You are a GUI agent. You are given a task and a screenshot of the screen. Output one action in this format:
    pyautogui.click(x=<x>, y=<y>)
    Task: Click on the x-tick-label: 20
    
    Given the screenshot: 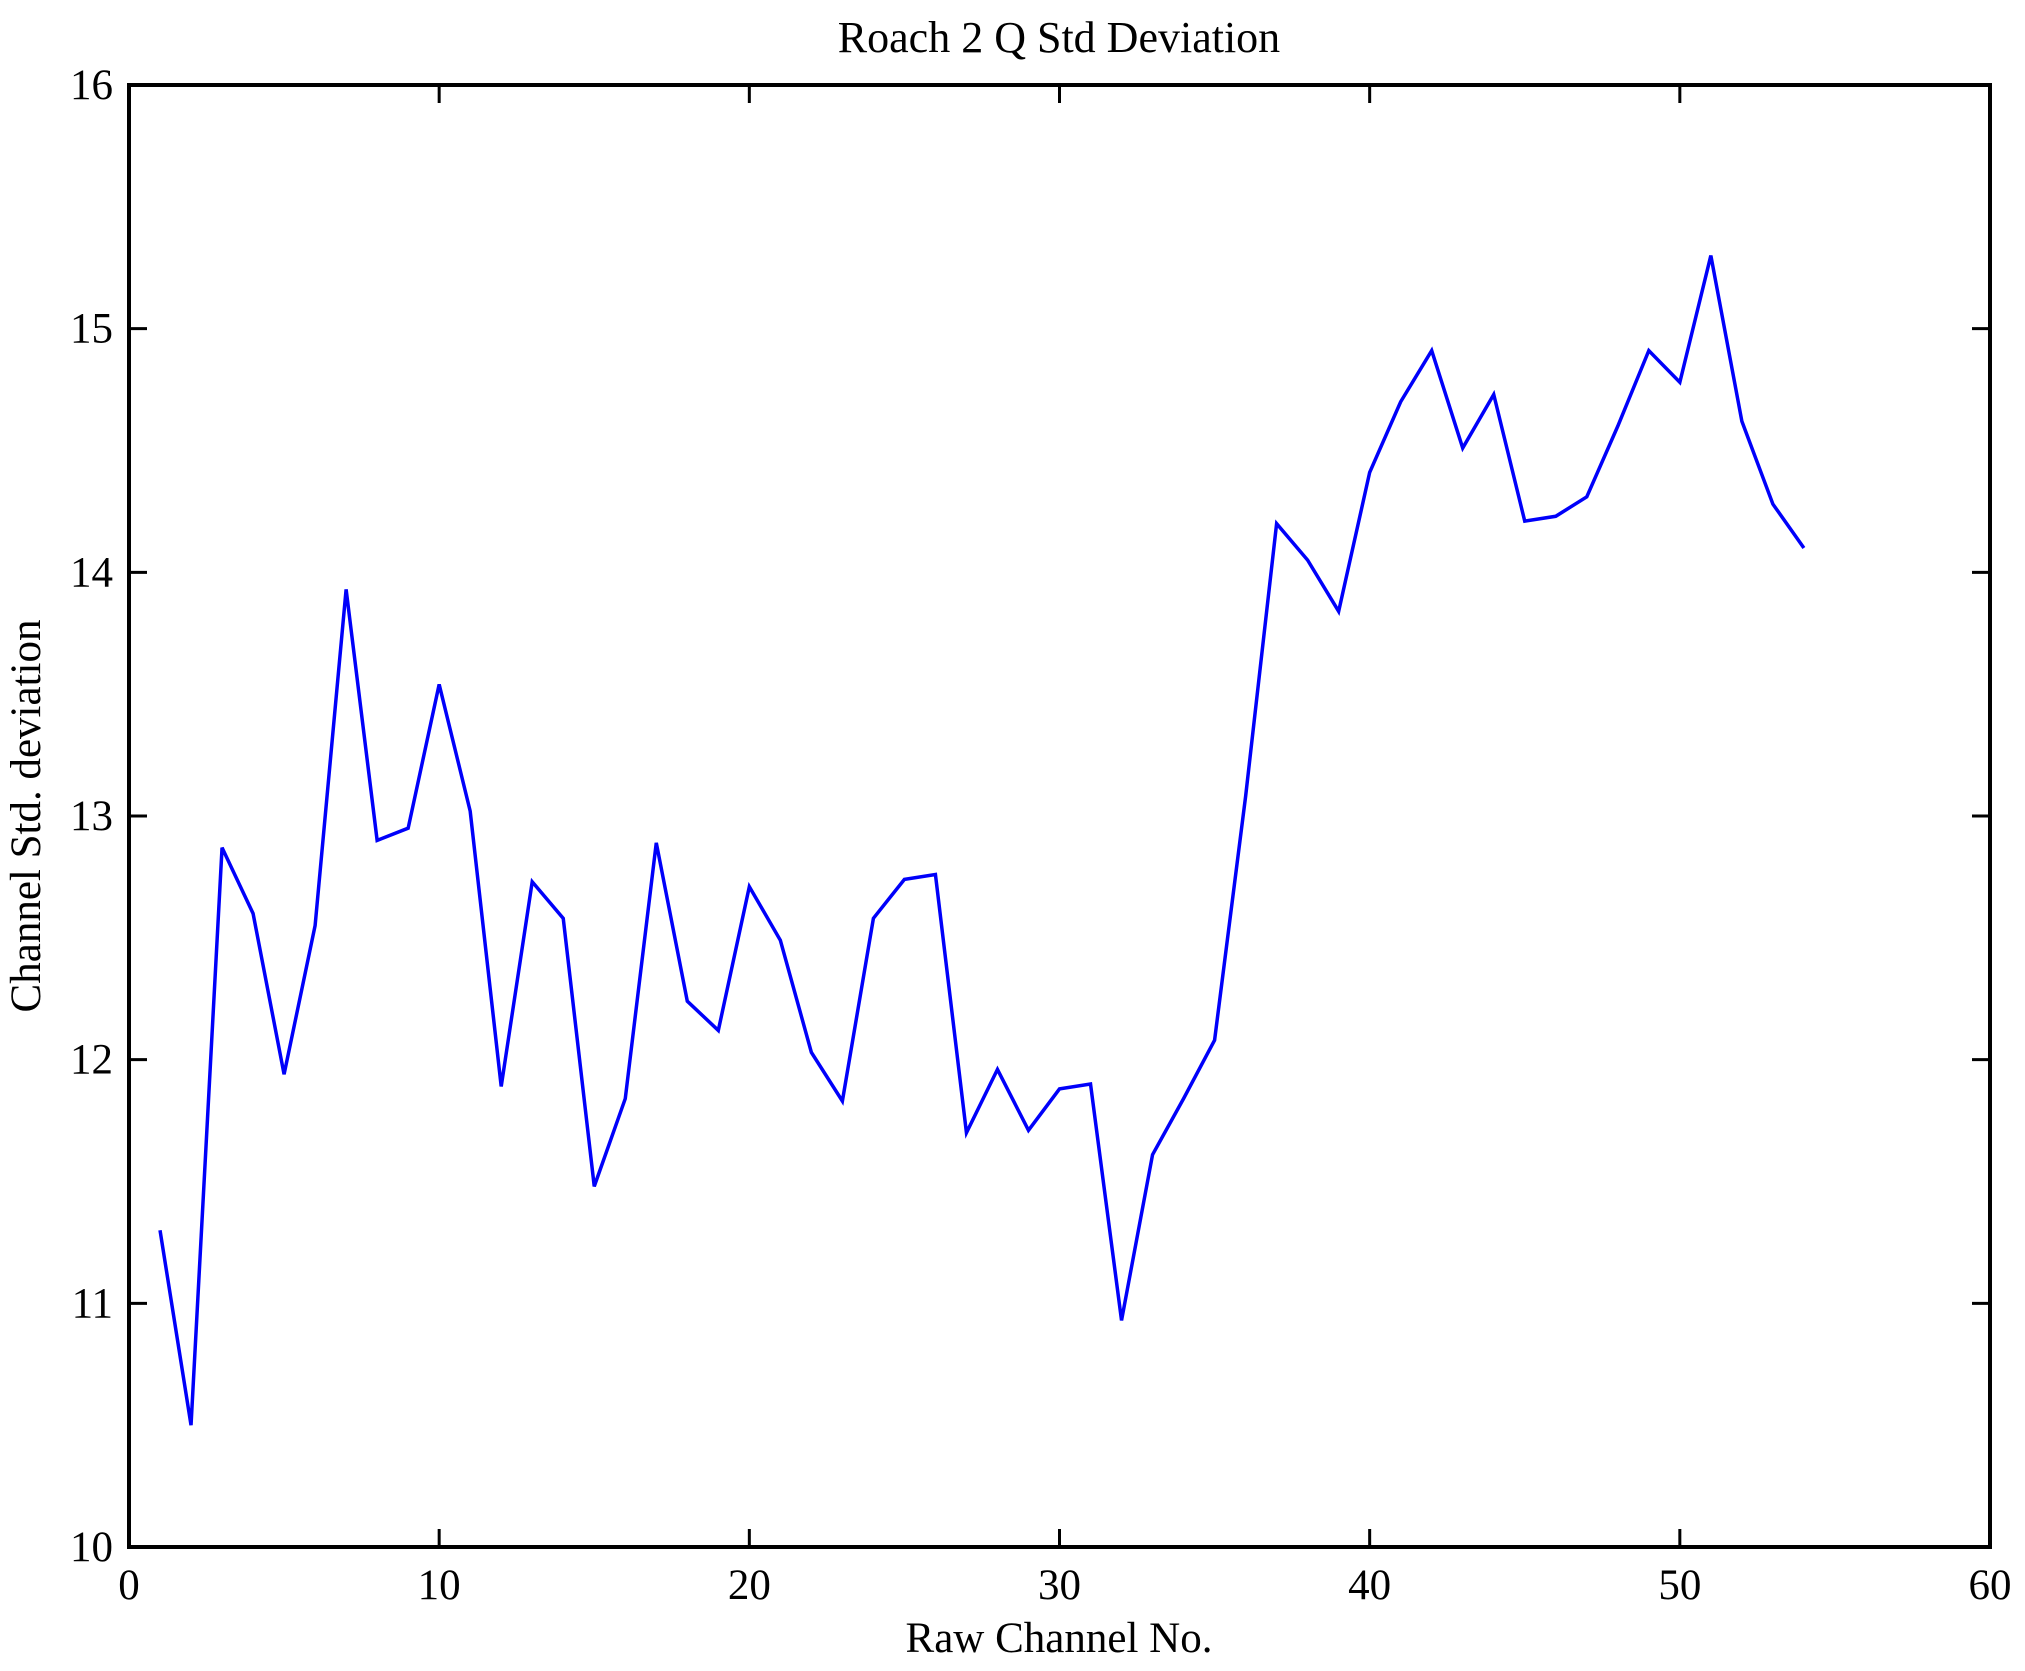 What is the action you would take?
    pyautogui.click(x=749, y=1585)
    